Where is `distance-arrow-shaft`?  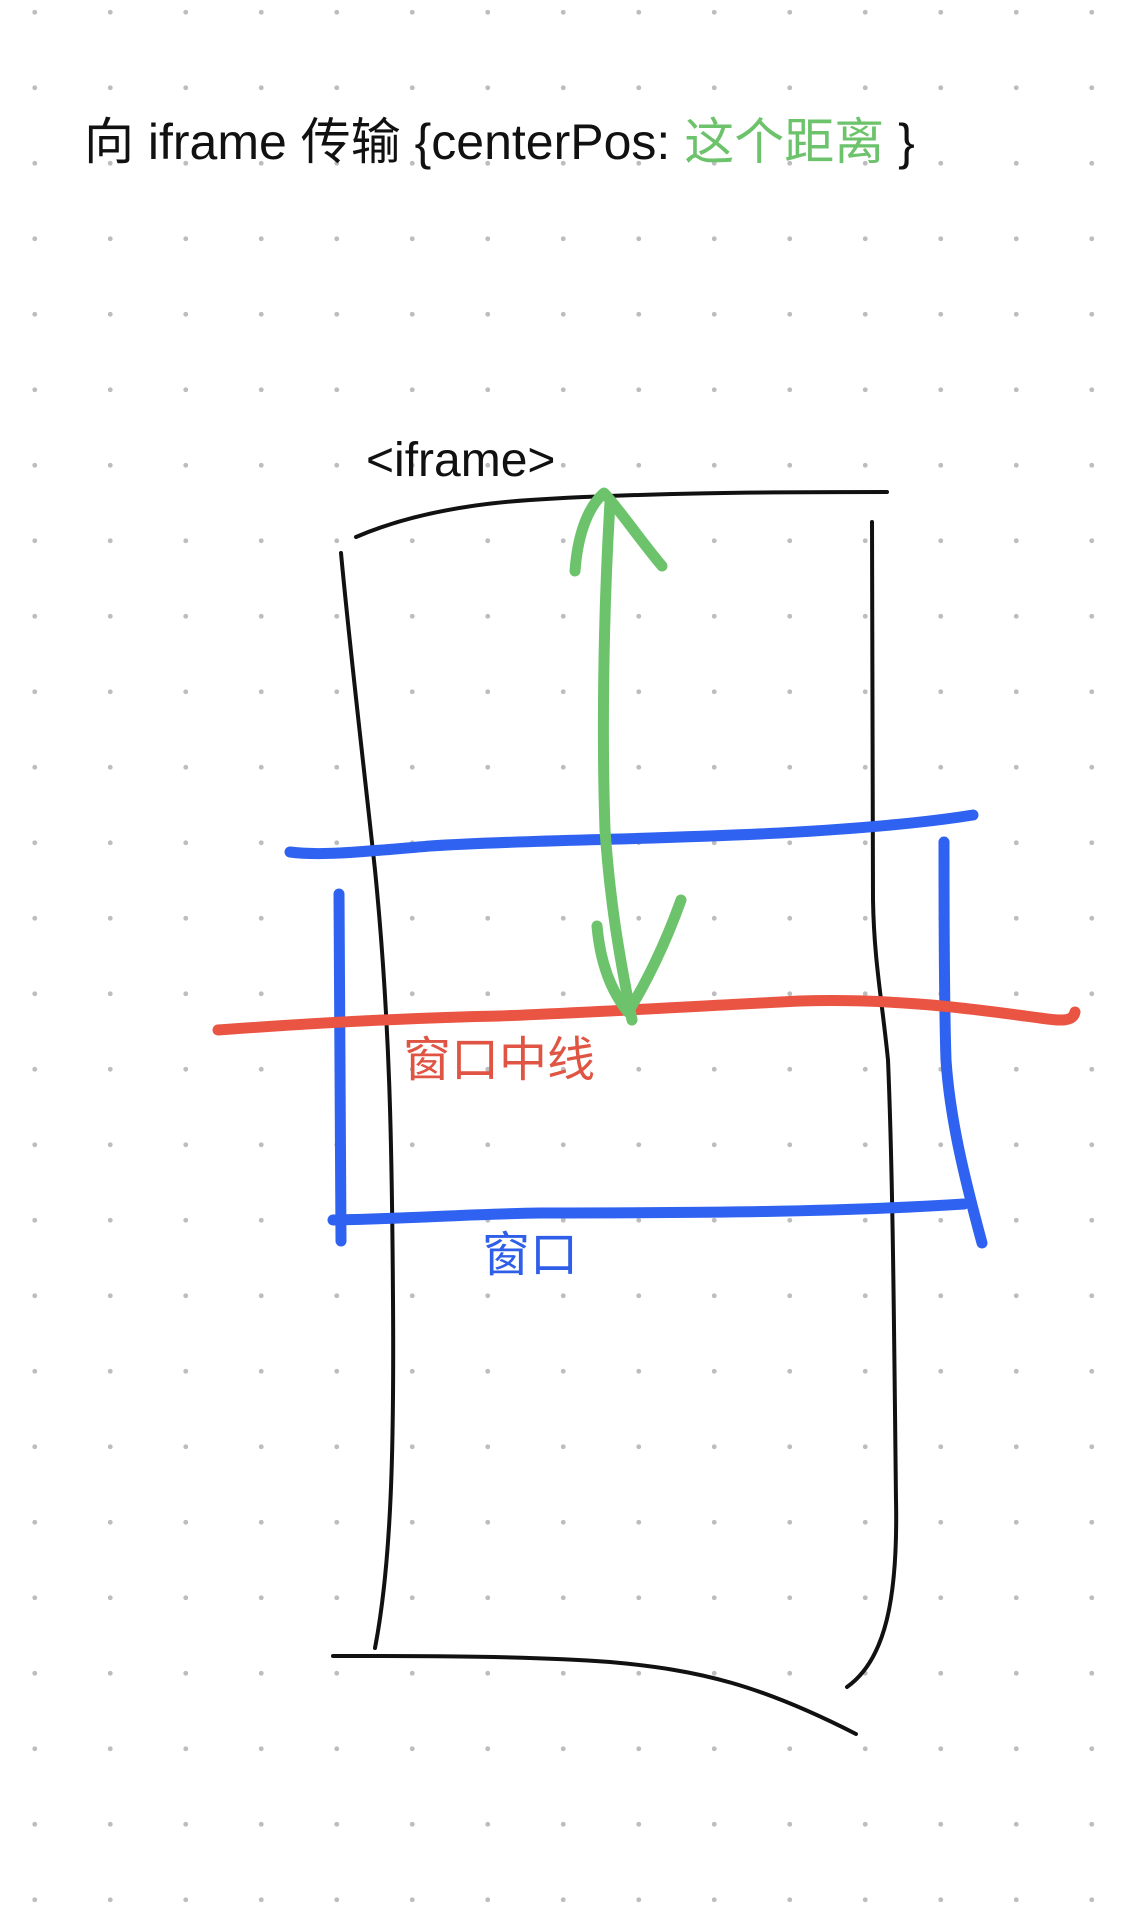
distance-arrow-shaft is located at coordinates (617, 761).